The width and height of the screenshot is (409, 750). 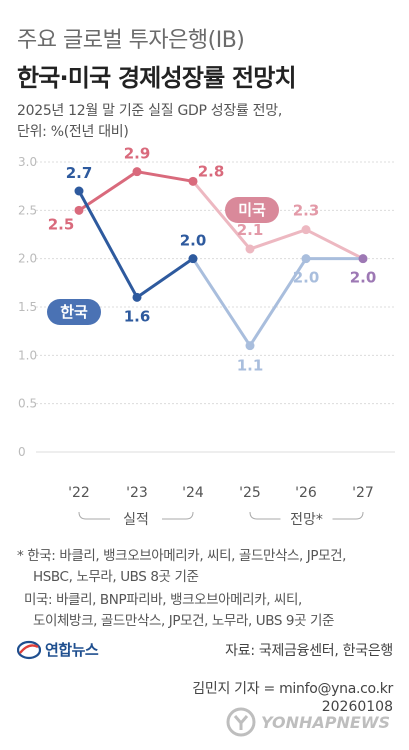 I want to click on korea-data-label: 1.1, so click(x=250, y=366).